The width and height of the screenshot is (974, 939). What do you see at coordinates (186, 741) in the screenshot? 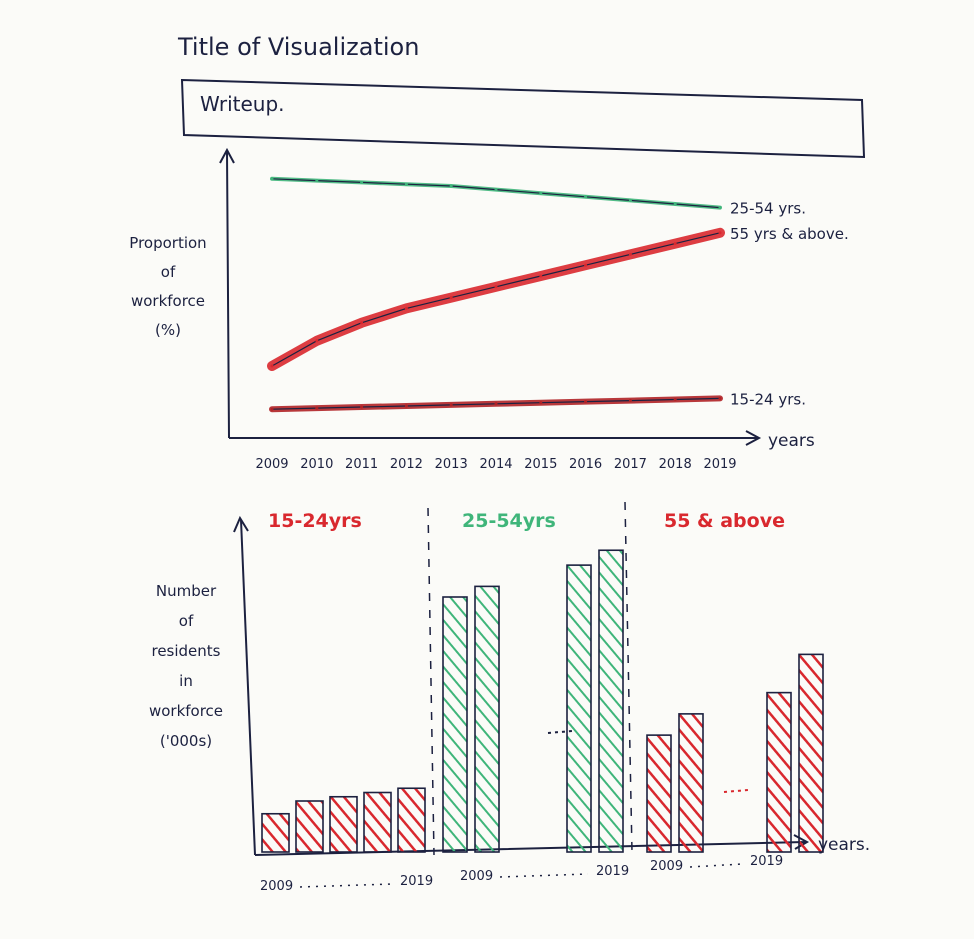
I see `bar-y-label-line: ('000s)` at bounding box center [186, 741].